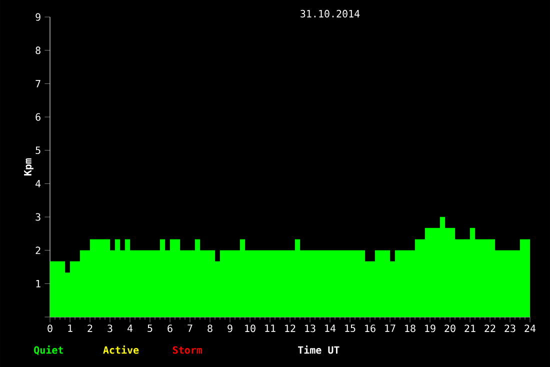 The height and width of the screenshot is (367, 550). Describe the element at coordinates (230, 328) in the screenshot. I see `x-tick-label: 9` at that location.